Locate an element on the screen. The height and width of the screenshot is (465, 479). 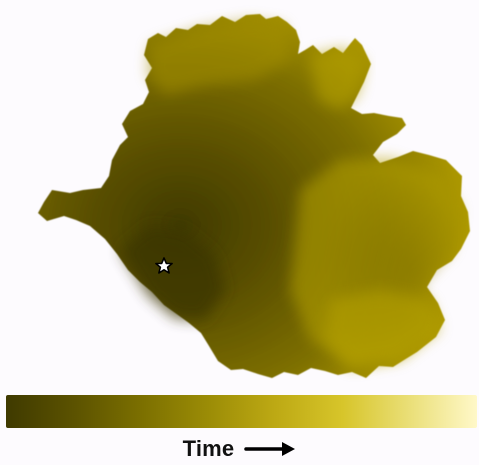
growth-region-finger-patch is located at coordinates (337, 79).